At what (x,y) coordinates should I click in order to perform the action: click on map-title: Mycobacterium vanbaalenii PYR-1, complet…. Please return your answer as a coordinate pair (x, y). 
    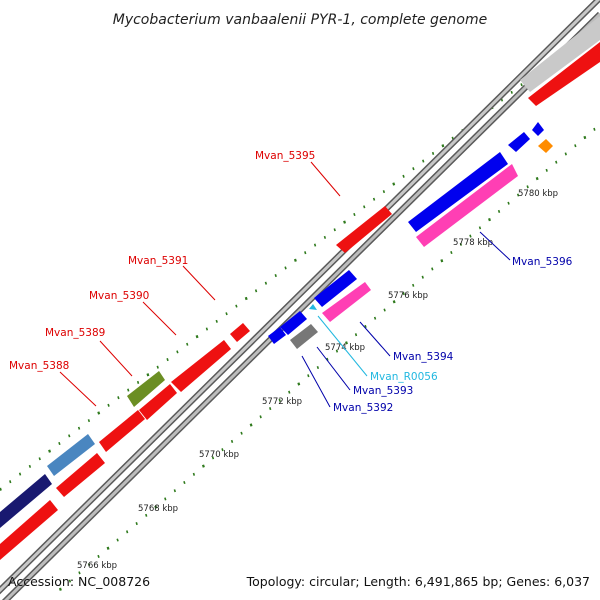
    Looking at the image, I should click on (300, 20).